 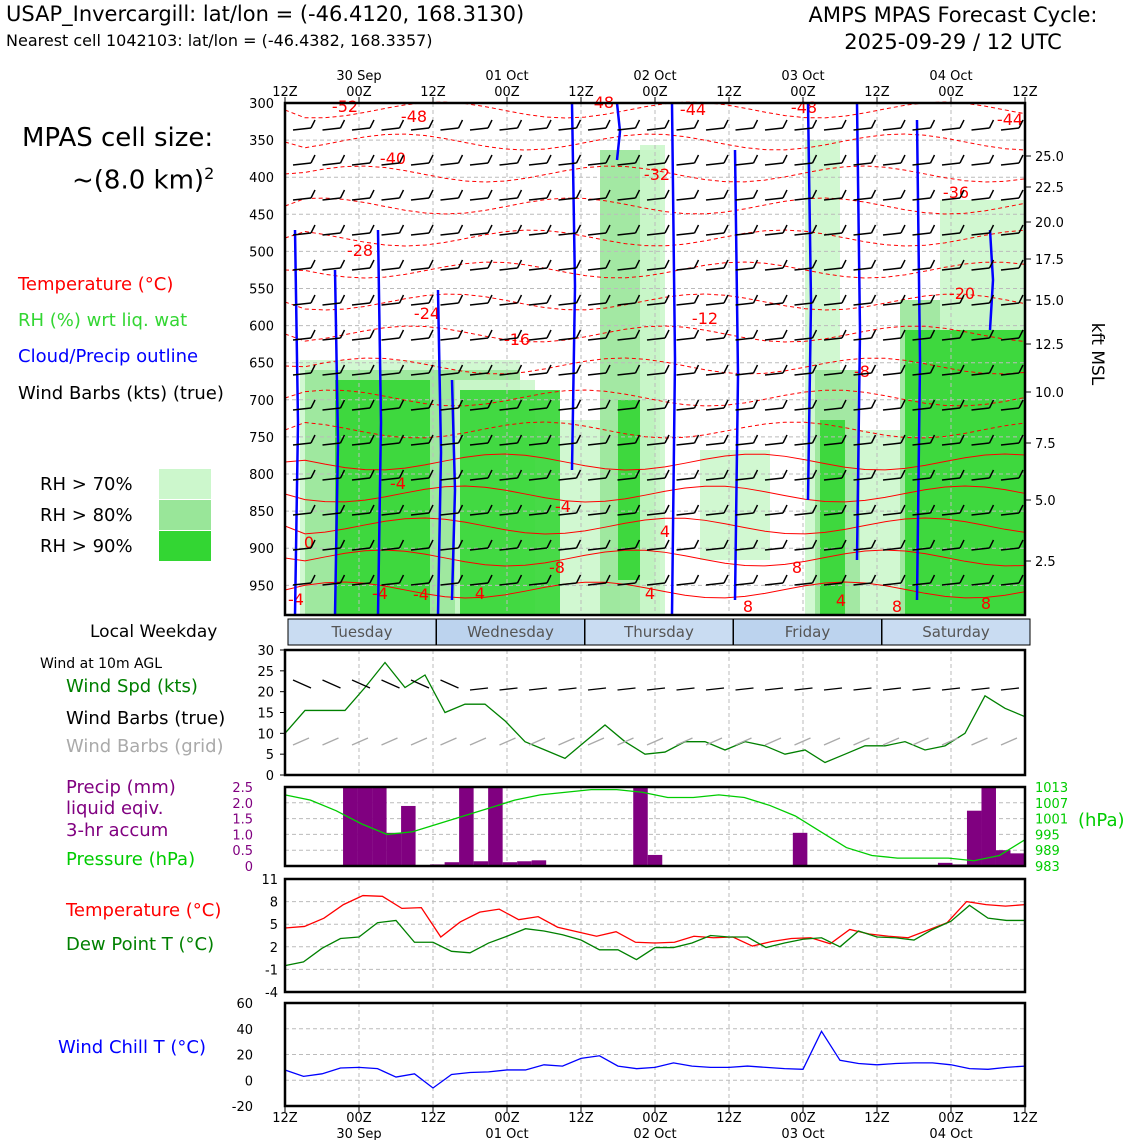 I want to click on temperature-contour-label: -8, so click(x=862, y=371).